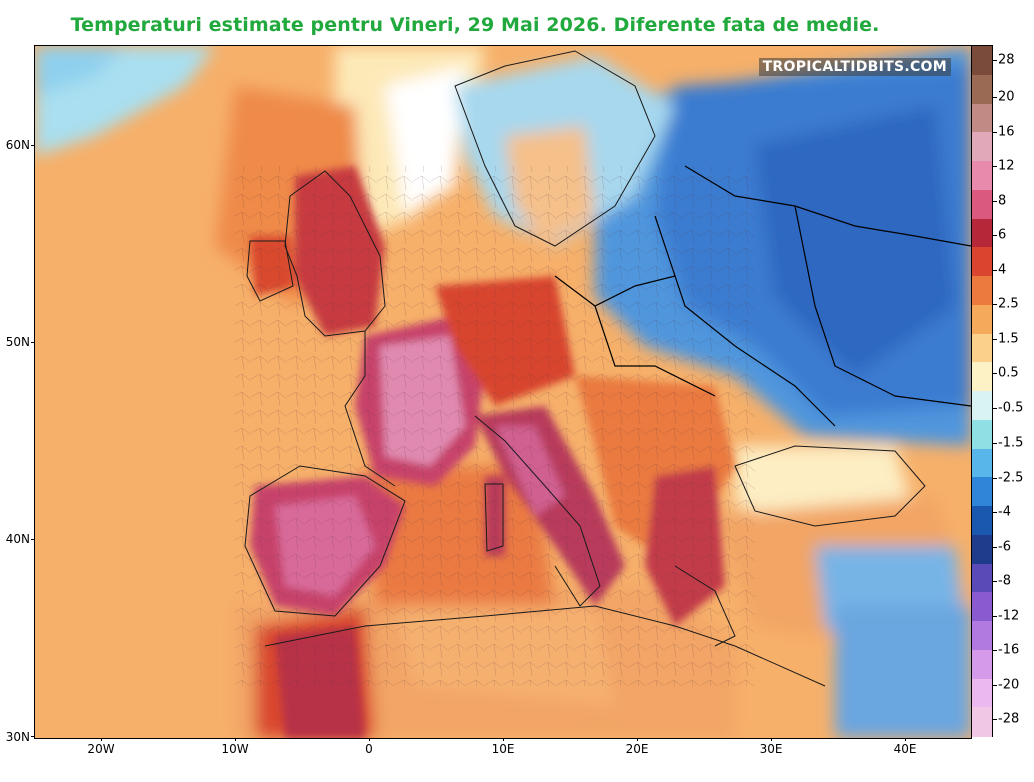 The height and width of the screenshot is (782, 1034). What do you see at coordinates (1004, 512) in the screenshot?
I see `colorbar-label: -4` at bounding box center [1004, 512].